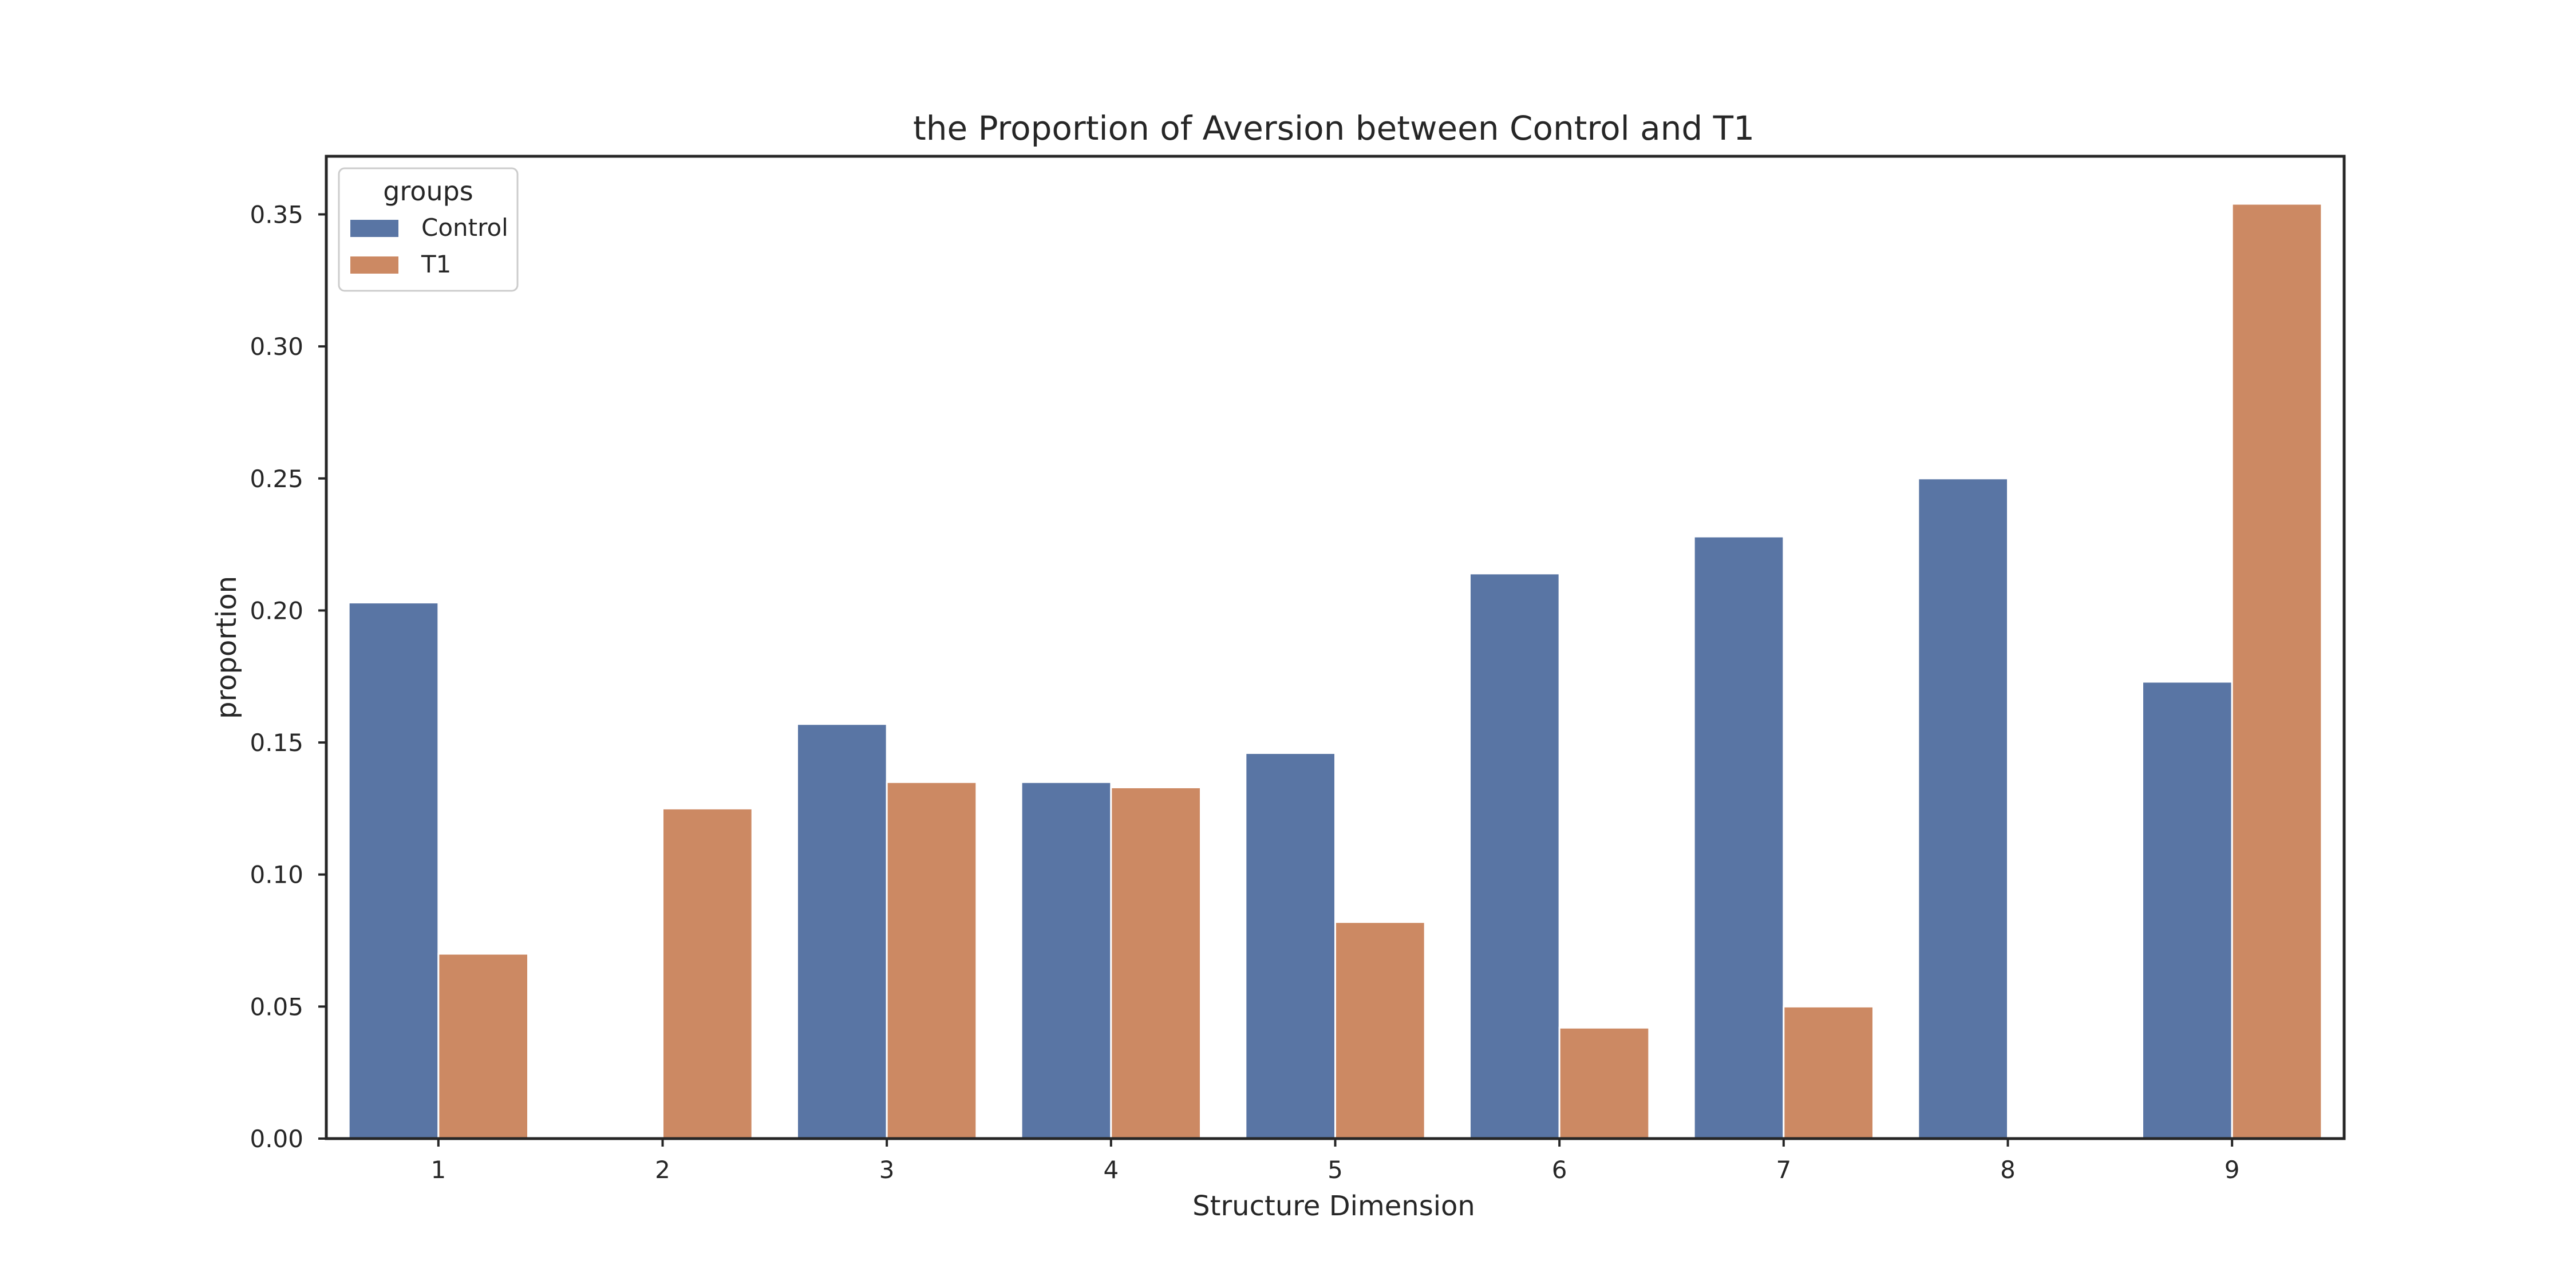  I want to click on y-tick-label: 0.05, so click(276, 1007).